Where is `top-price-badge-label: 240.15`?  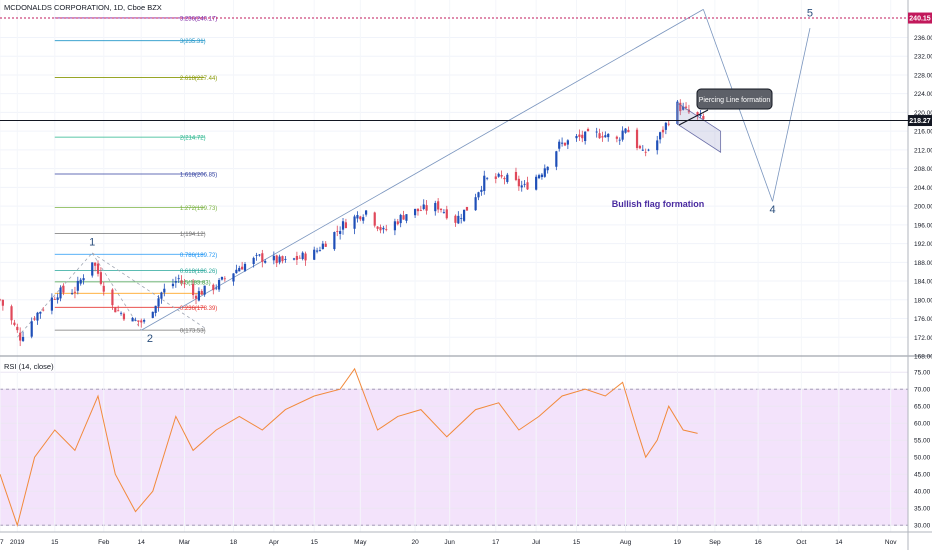 top-price-badge-label: 240.15 is located at coordinates (920, 19).